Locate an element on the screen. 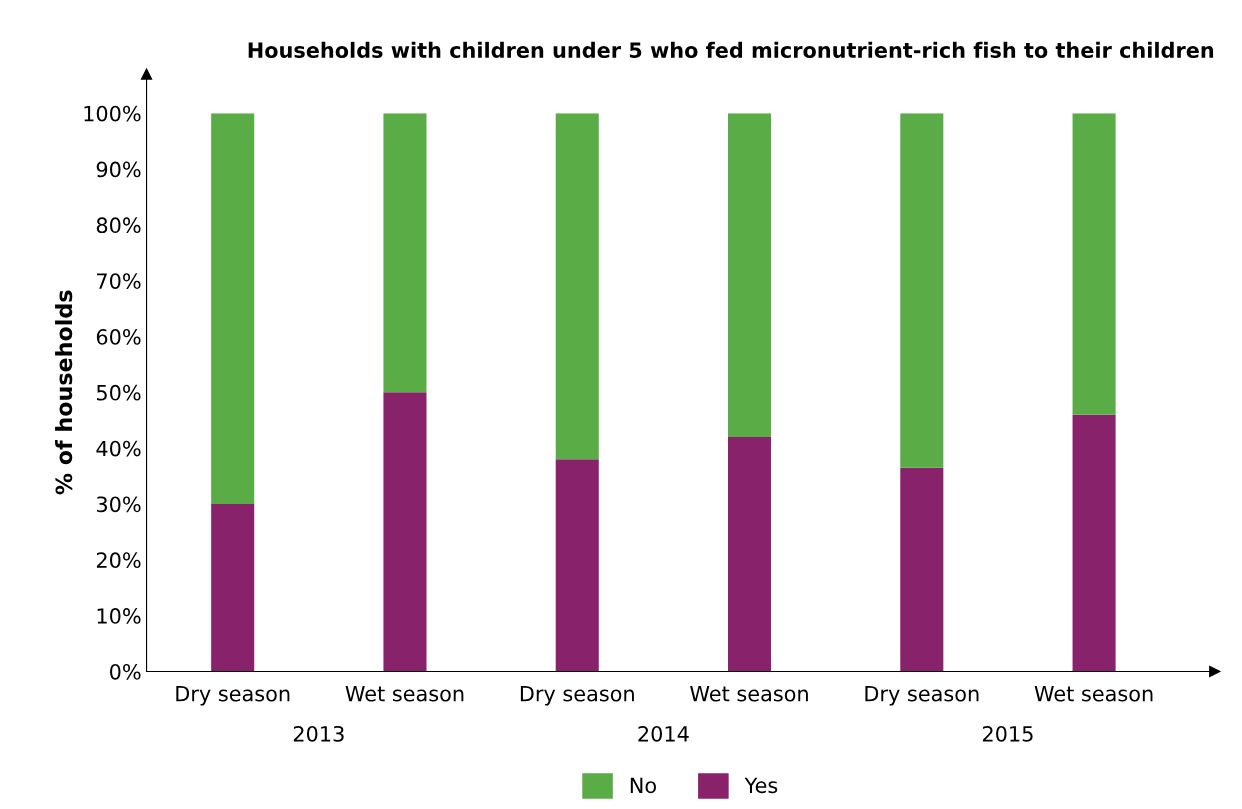  y-tick-label: 0% is located at coordinates (125, 671).